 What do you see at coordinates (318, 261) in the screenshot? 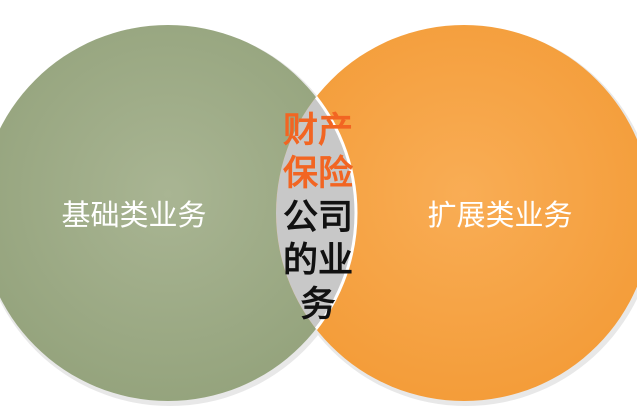
I see `overlap-line-4: 的业` at bounding box center [318, 261].